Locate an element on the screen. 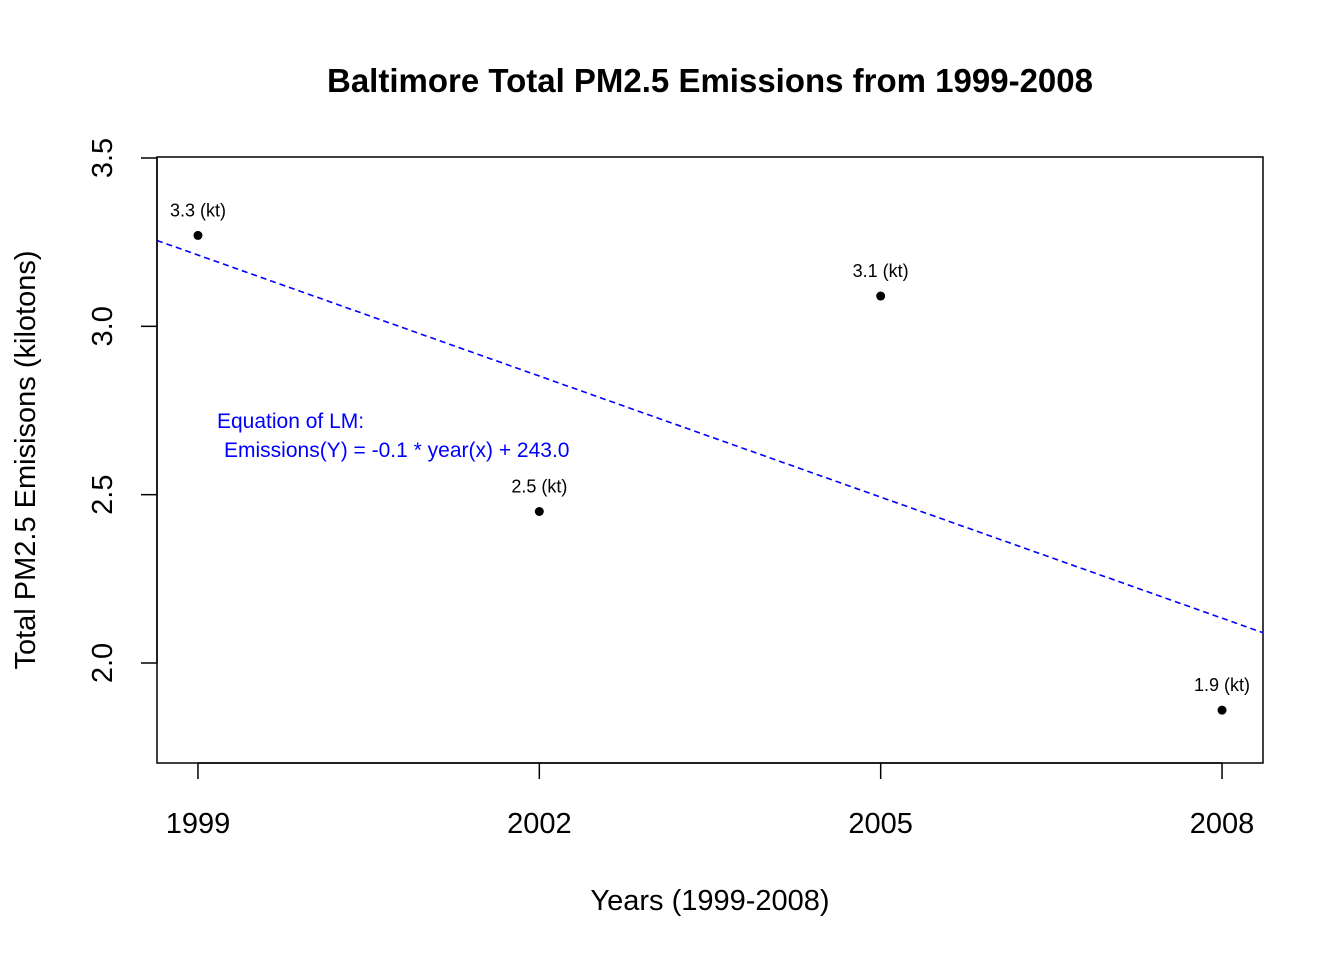 The width and height of the screenshot is (1344, 960). y-axis-label: Total PM2.5 Emisisons (kilotons) is located at coordinates (26, 459).